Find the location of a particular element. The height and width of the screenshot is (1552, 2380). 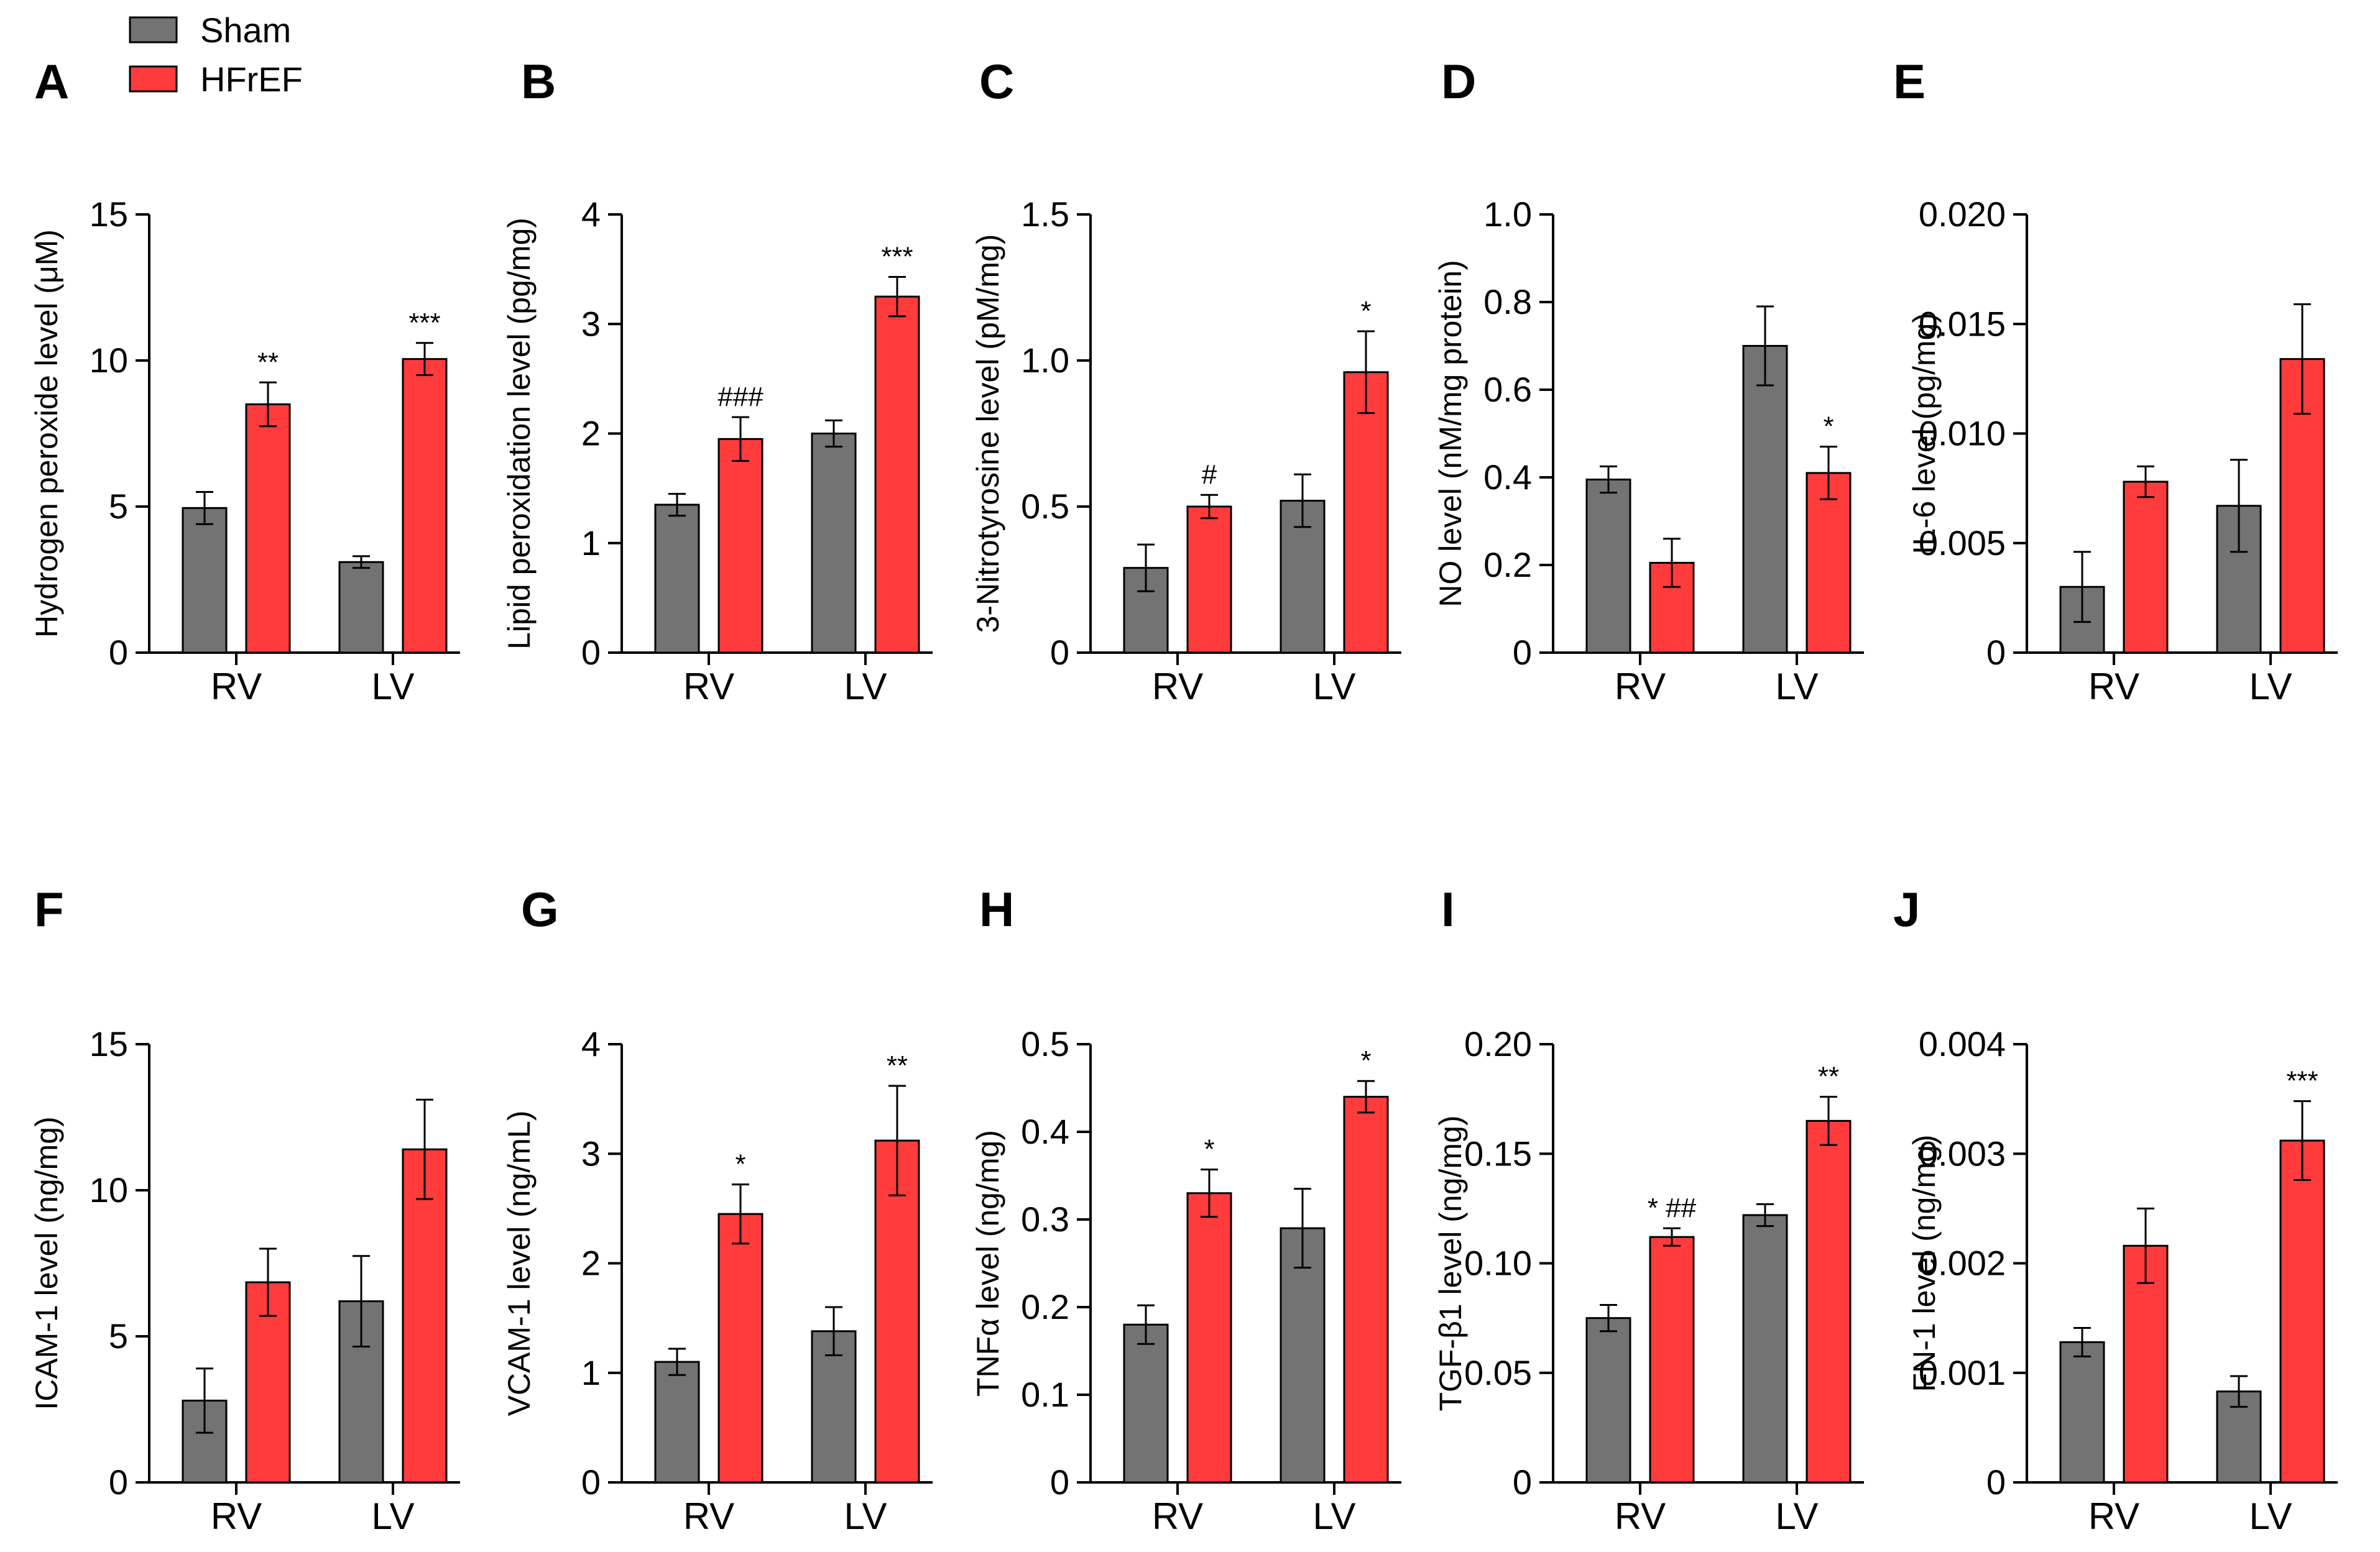

panel-letter: C is located at coordinates (996, 81).